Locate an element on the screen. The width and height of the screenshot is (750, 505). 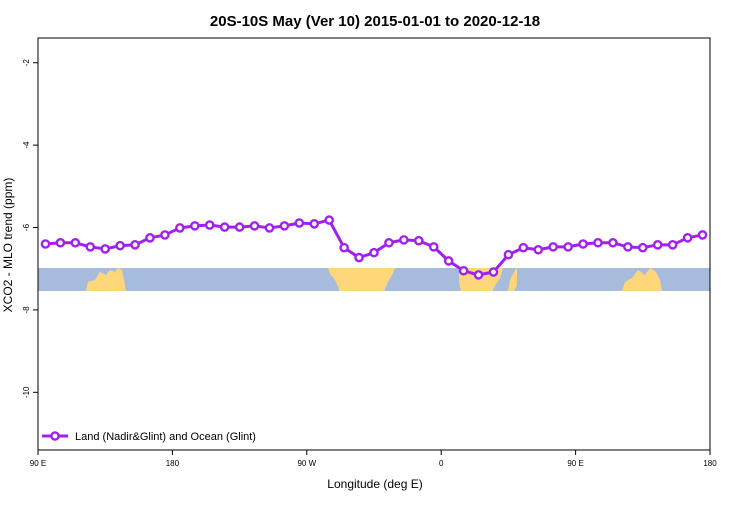
legend-label: Land (Nadir&Glint) and Ocean (Glint) is located at coordinates (165, 437).